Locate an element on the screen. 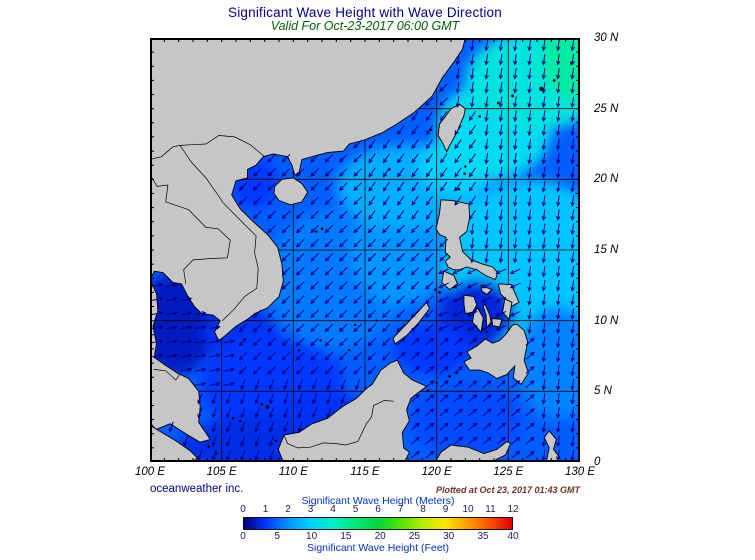 This screenshot has width=755, height=560. lat-tick-label: 25 N is located at coordinates (606, 108).